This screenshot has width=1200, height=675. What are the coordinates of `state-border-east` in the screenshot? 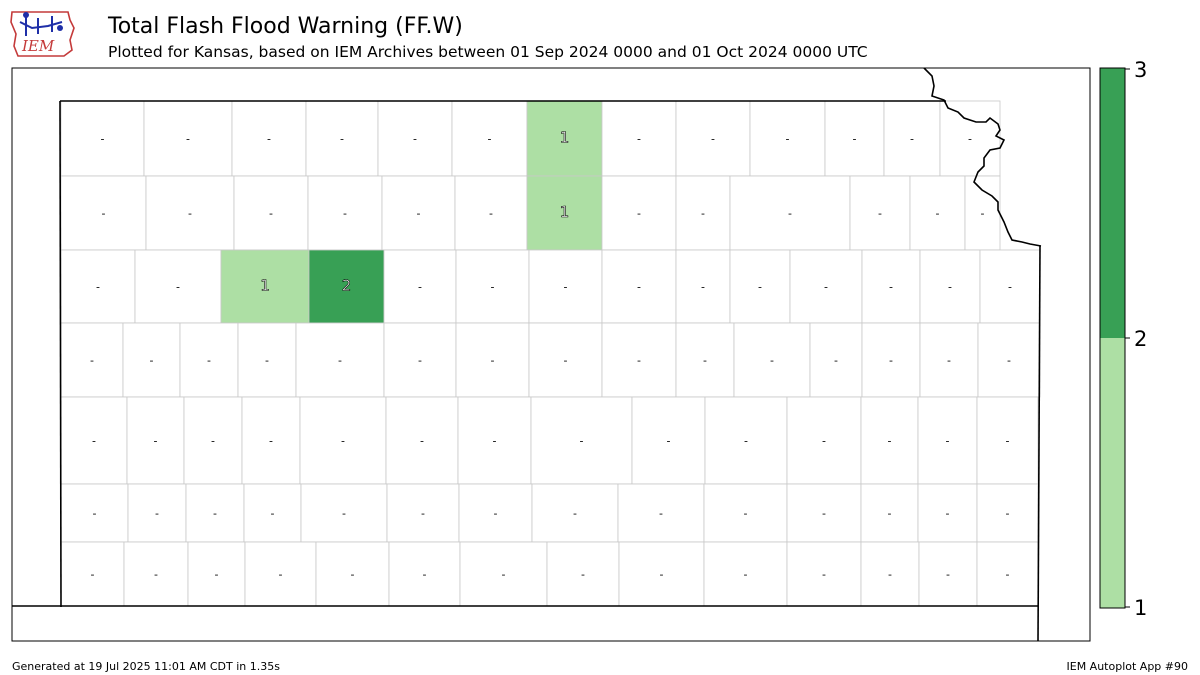 It's located at (1039, 443).